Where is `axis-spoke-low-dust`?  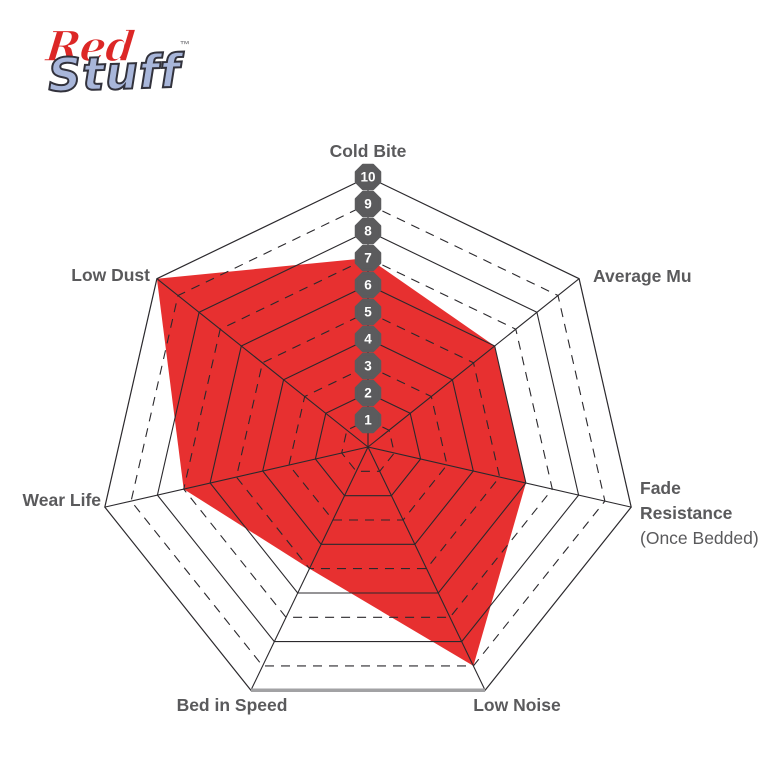 axis-spoke-low-dust is located at coordinates (262, 363).